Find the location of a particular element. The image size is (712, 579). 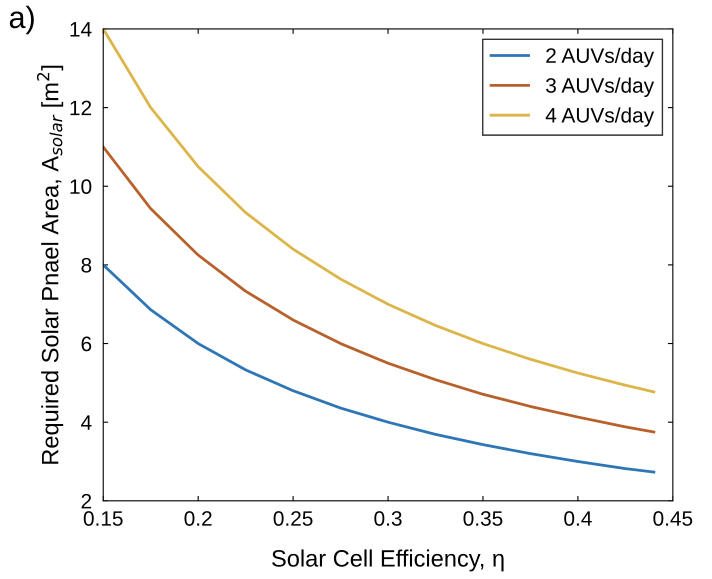

y-tick-label: 14 is located at coordinates (81, 29).